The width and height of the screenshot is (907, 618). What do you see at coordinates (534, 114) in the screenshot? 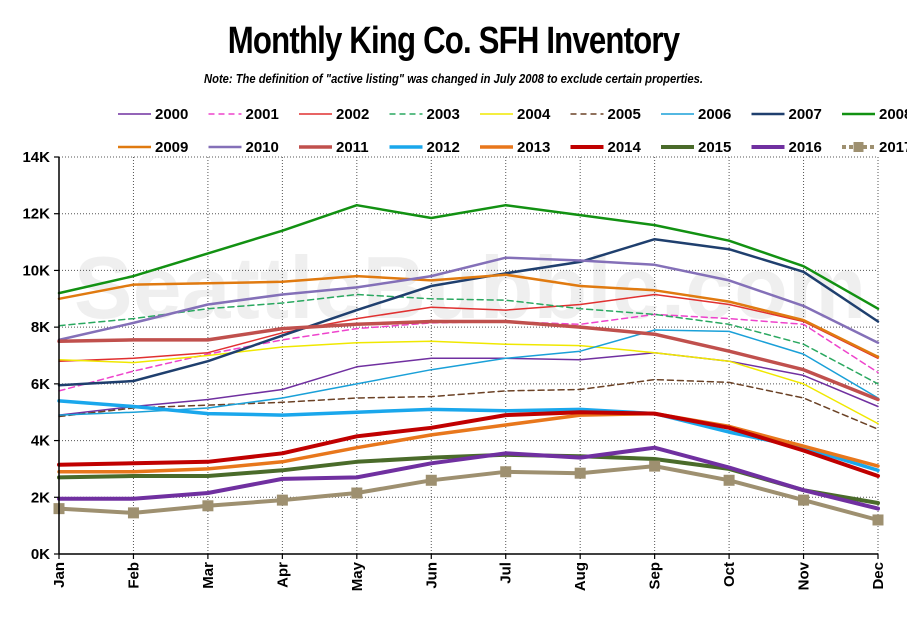
I see `legend-label: 2004` at bounding box center [534, 114].